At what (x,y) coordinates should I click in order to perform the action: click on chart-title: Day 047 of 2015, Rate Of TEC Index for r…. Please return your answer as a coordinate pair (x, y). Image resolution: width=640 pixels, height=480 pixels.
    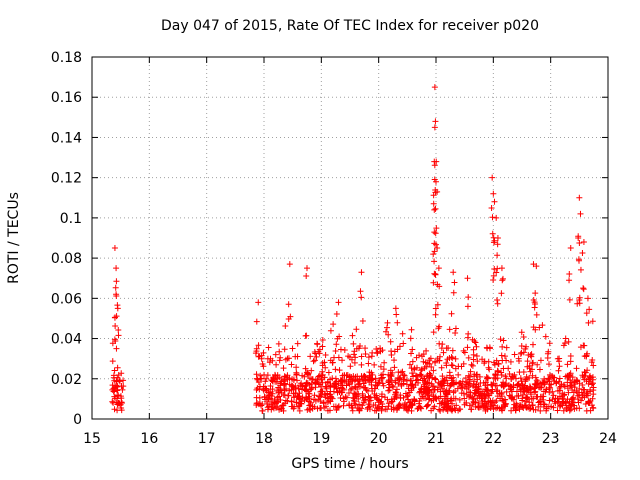
    Looking at the image, I should click on (350, 26).